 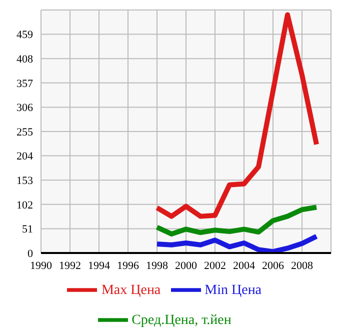 What do you see at coordinates (157, 266) in the screenshot?
I see `x-tick-label: 1998` at bounding box center [157, 266].